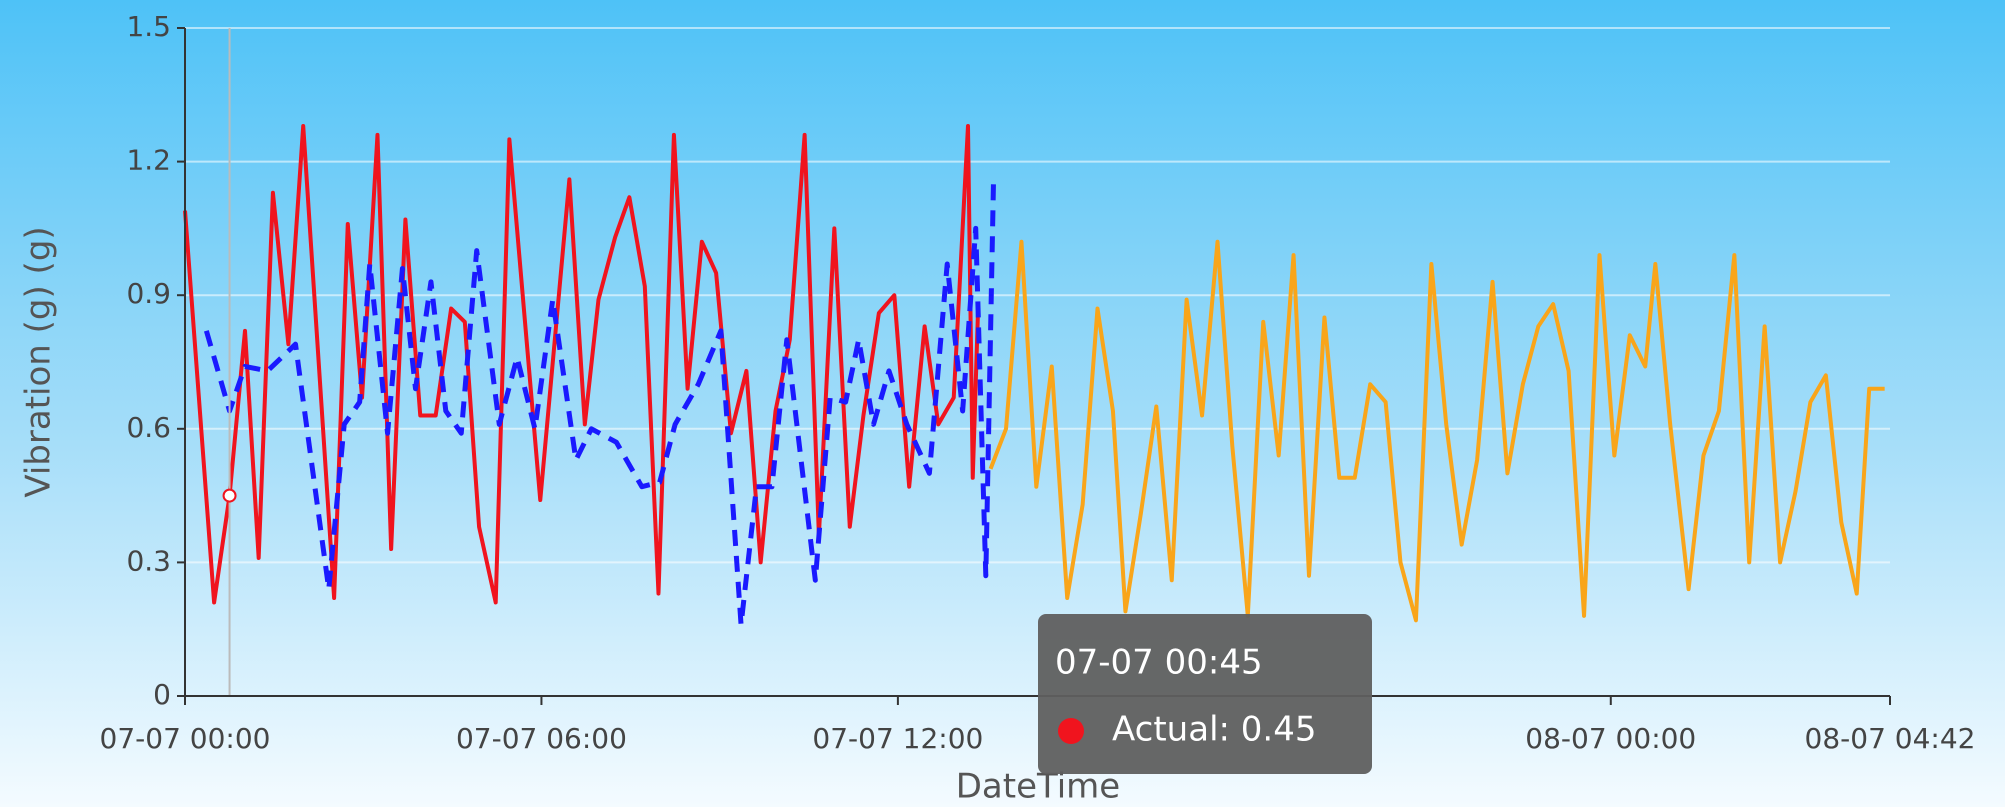 The image size is (2005, 807). What do you see at coordinates (148, 293) in the screenshot?
I see `y-tick-label: 0.9` at bounding box center [148, 293].